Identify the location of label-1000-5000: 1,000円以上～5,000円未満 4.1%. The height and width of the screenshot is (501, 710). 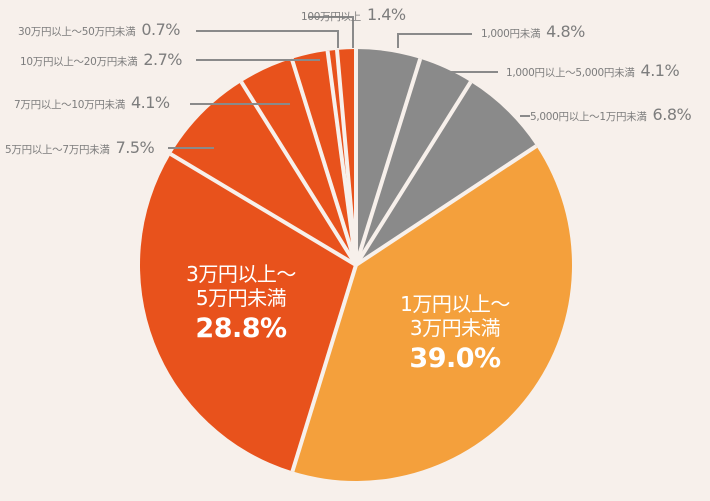
(593, 70).